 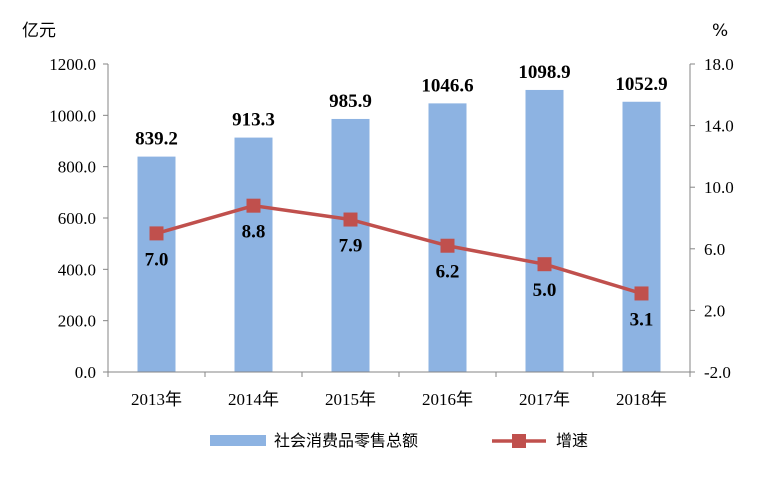 I want to click on legend-label-line: 增速, so click(x=572, y=440).